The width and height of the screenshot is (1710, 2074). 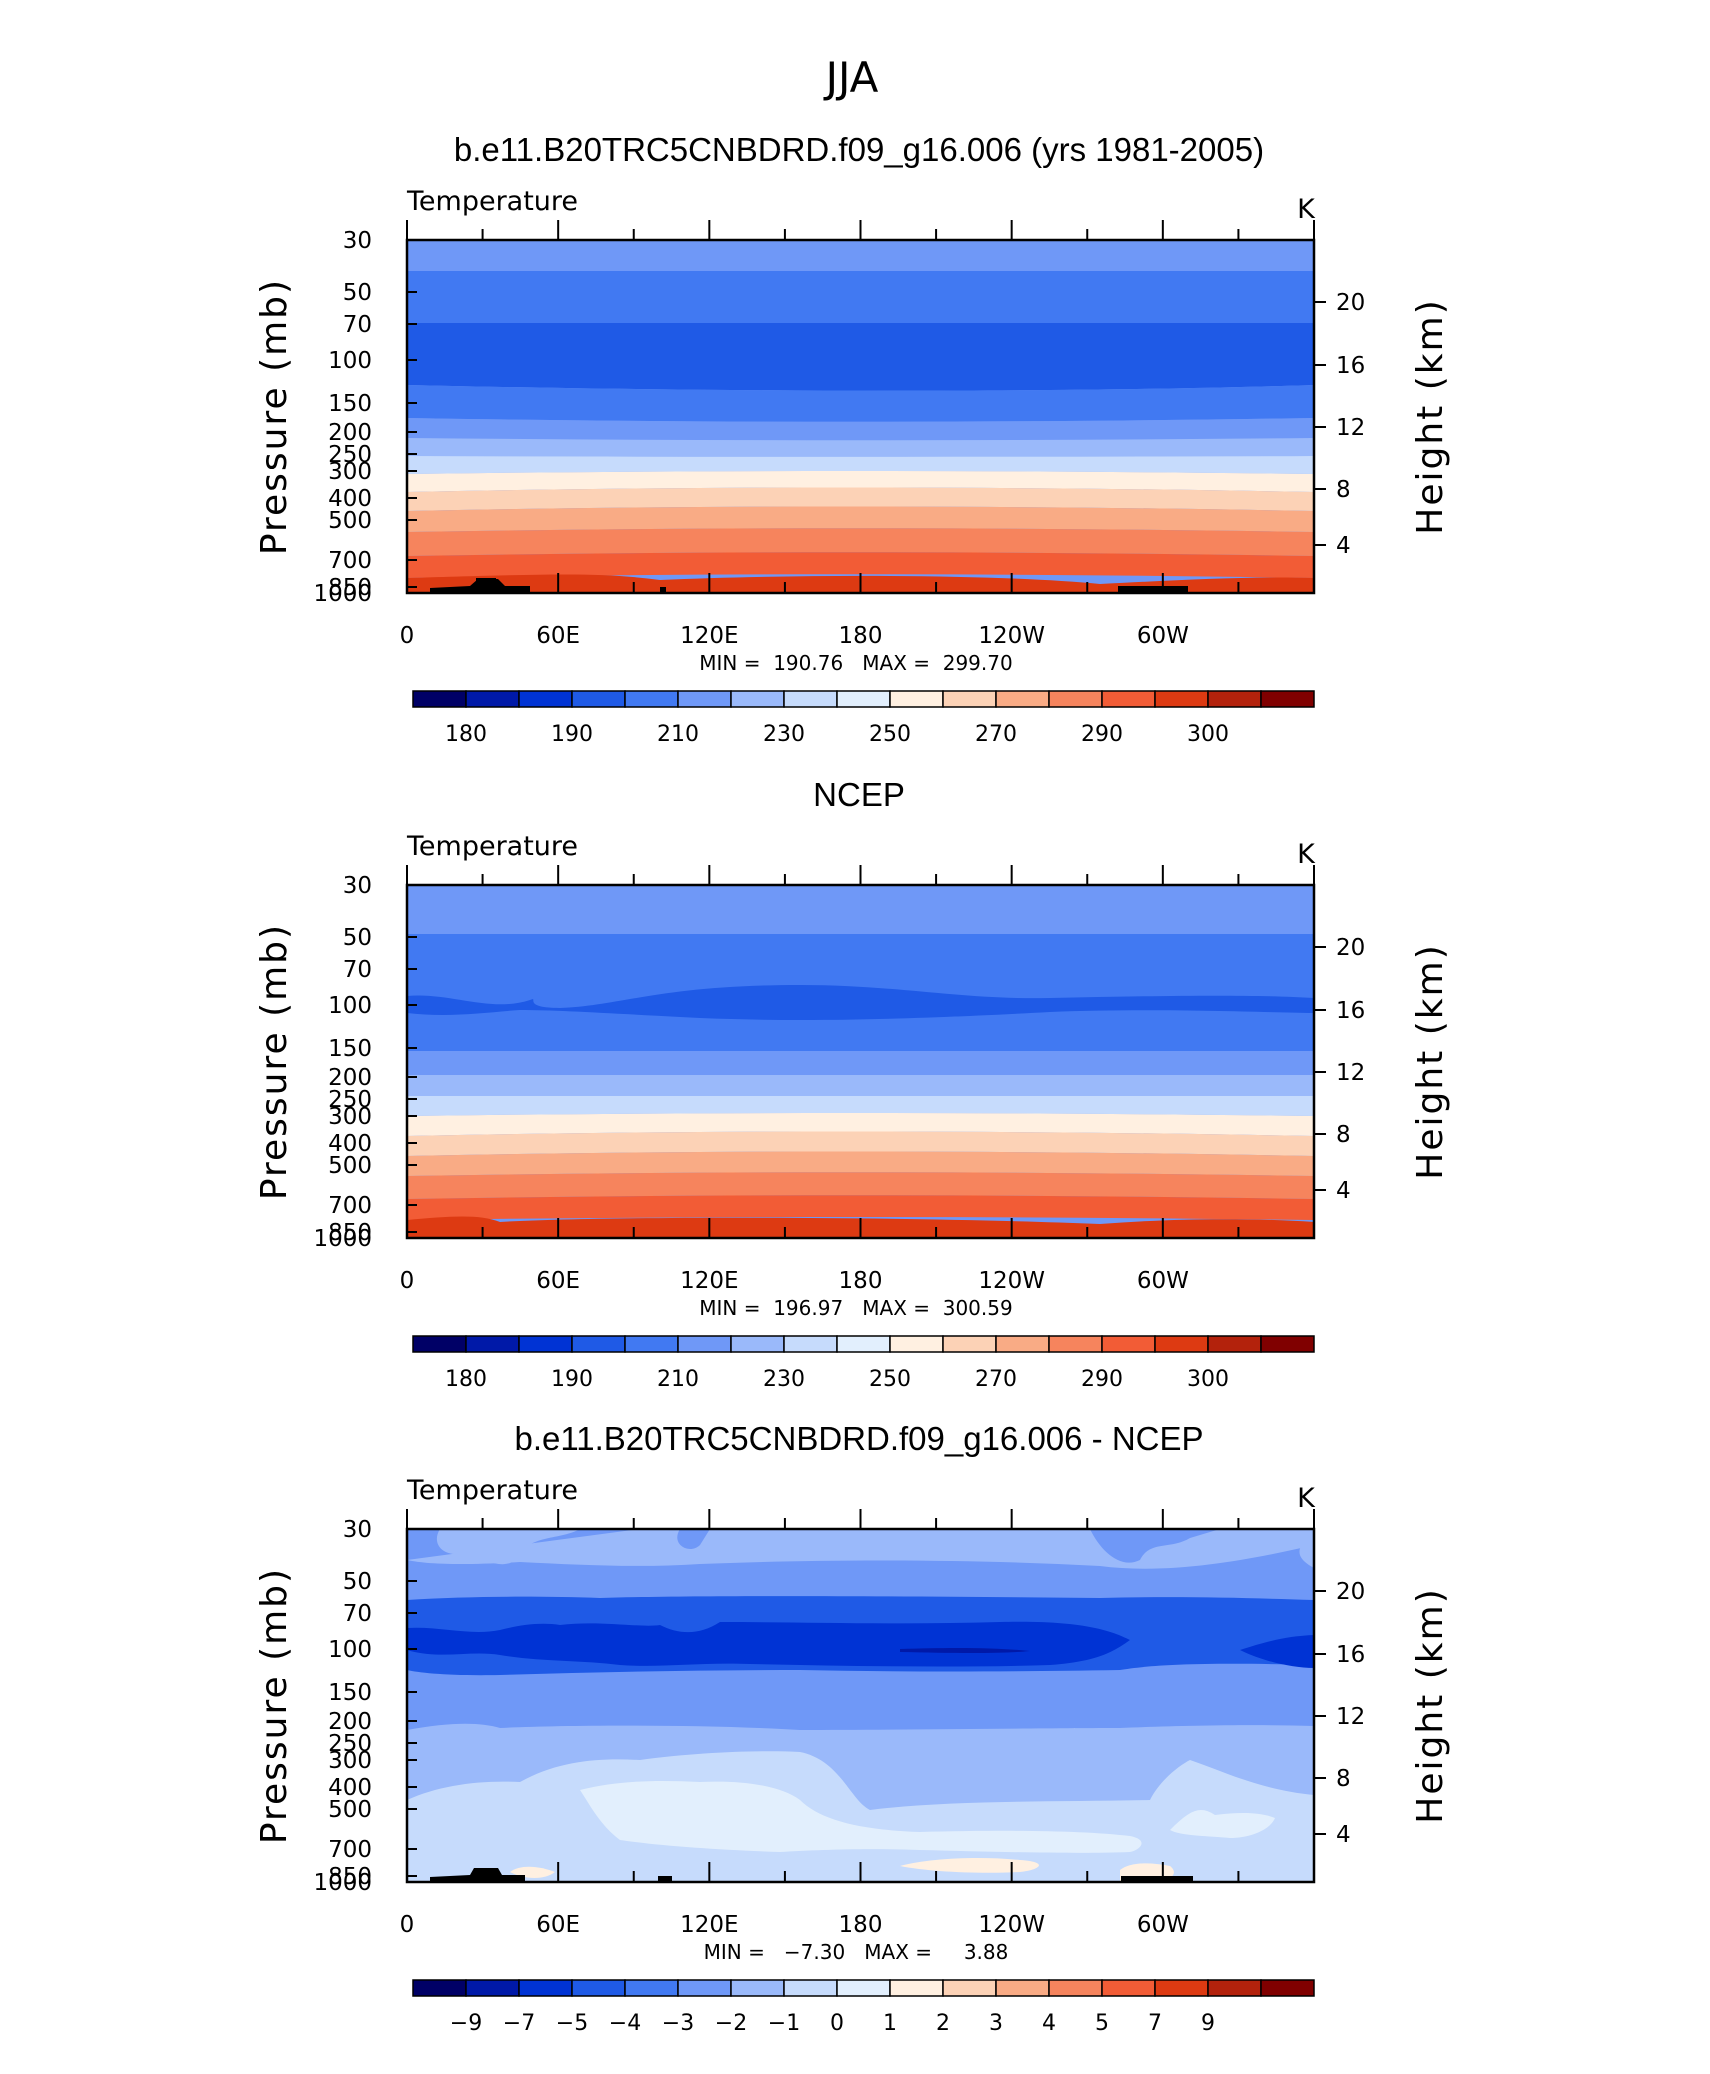 I want to click on colorbar-label: 230, so click(x=784, y=1379).